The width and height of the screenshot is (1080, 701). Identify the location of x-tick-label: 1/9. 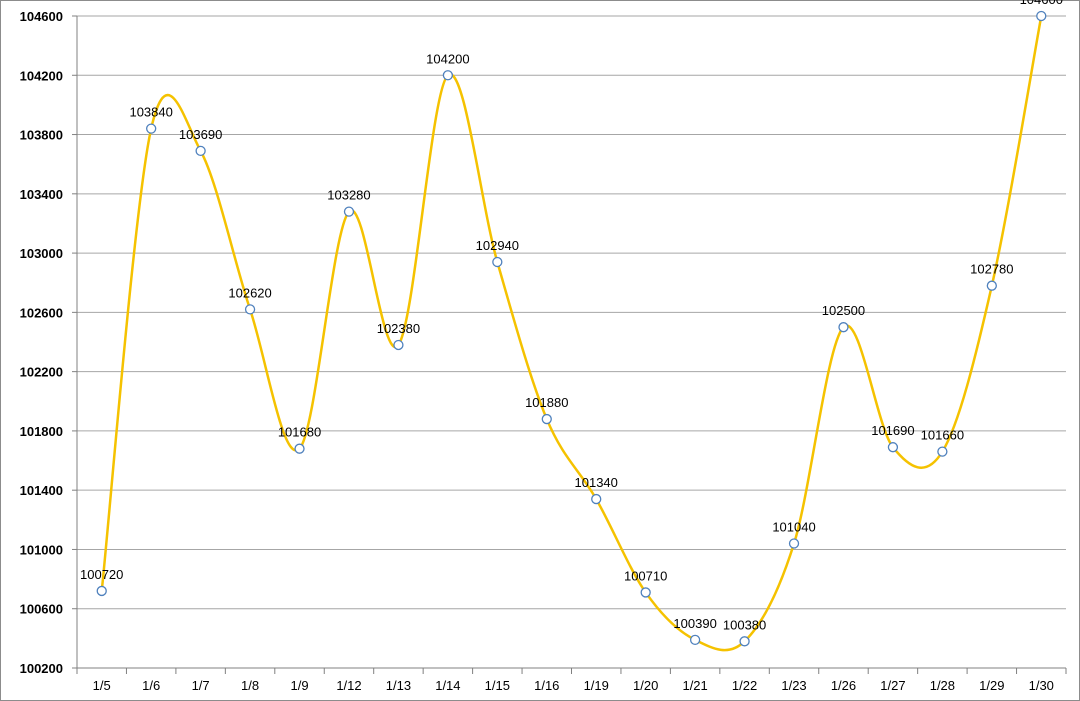
(299, 685).